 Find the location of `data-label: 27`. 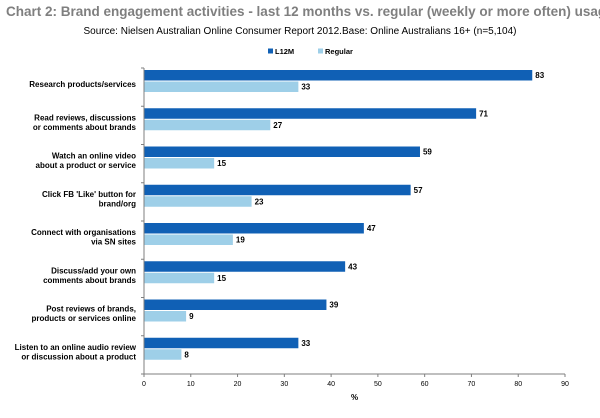

data-label: 27 is located at coordinates (277, 125).